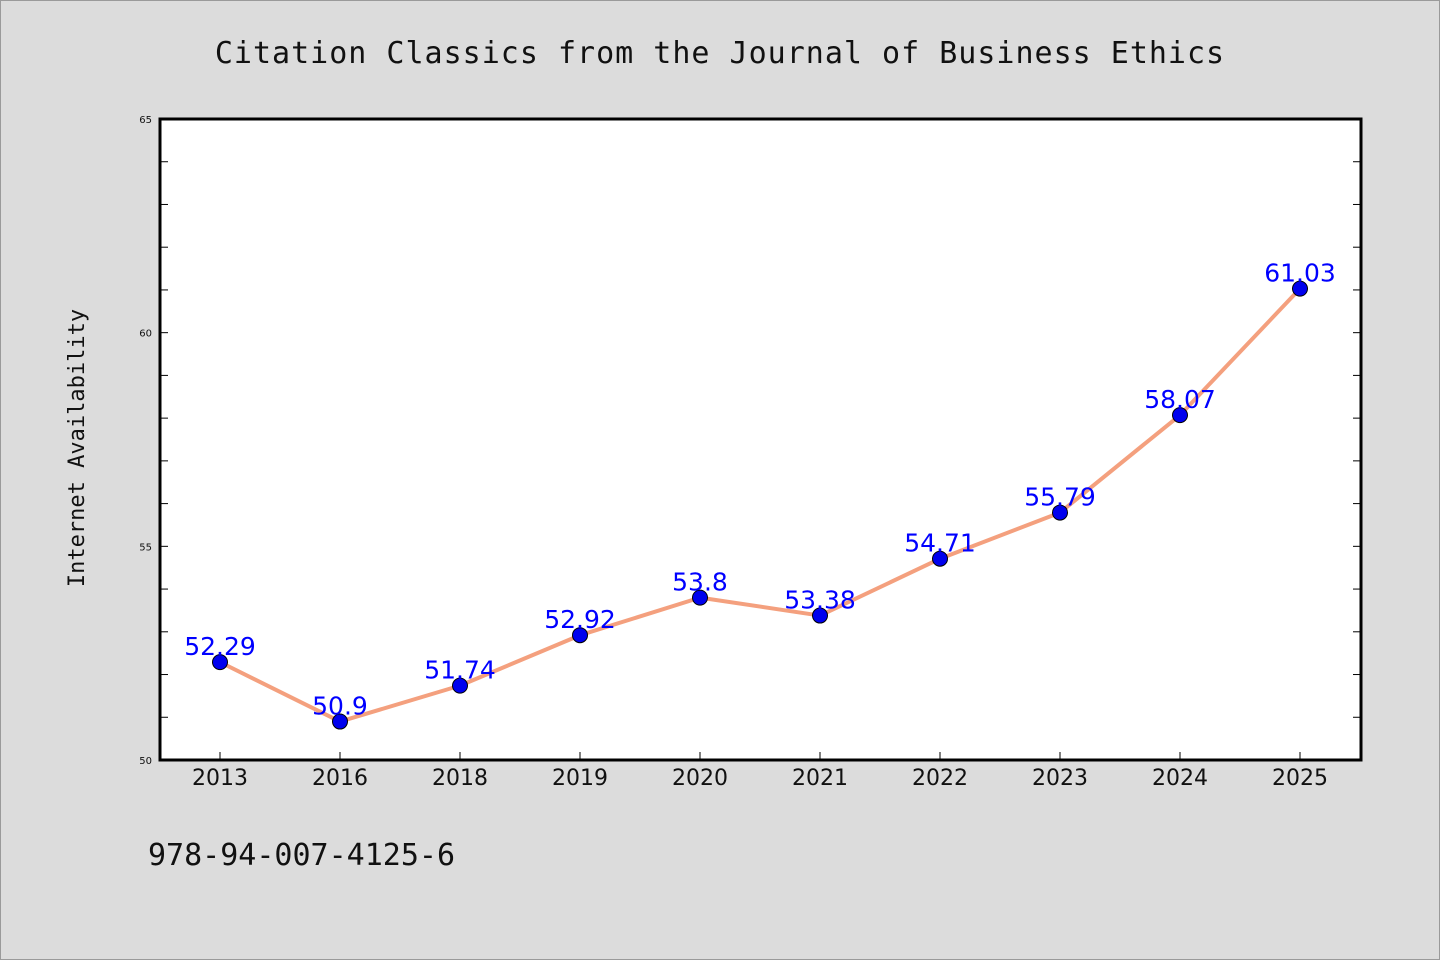 The height and width of the screenshot is (960, 1440). Describe the element at coordinates (580, 619) in the screenshot. I see `data-label: 52.92` at that location.